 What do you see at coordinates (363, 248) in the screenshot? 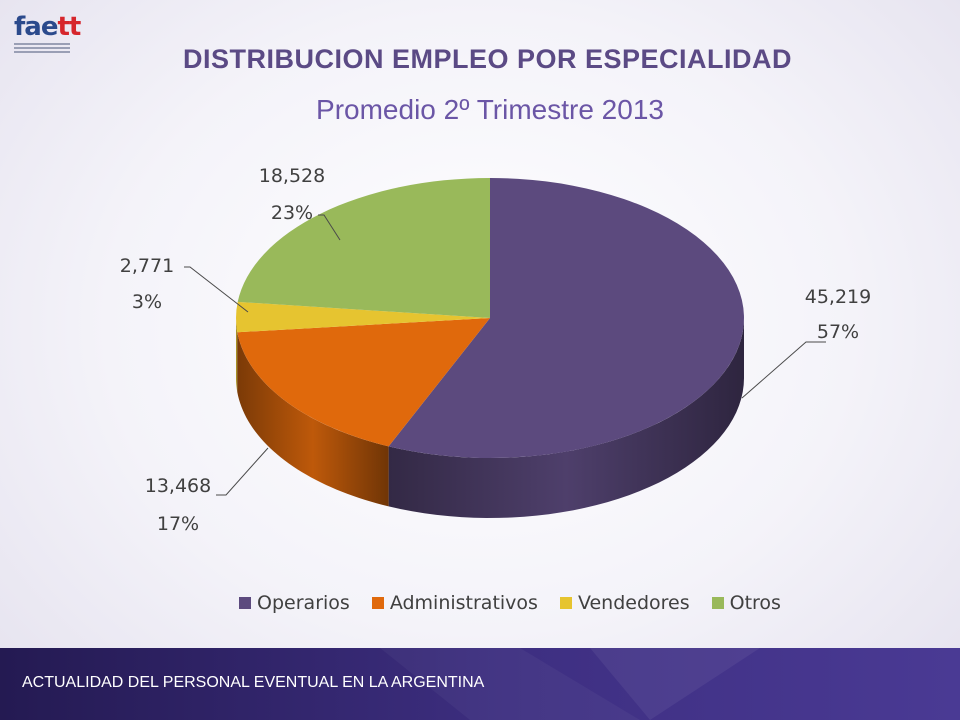
I see `pie-slice-otros` at bounding box center [363, 248].